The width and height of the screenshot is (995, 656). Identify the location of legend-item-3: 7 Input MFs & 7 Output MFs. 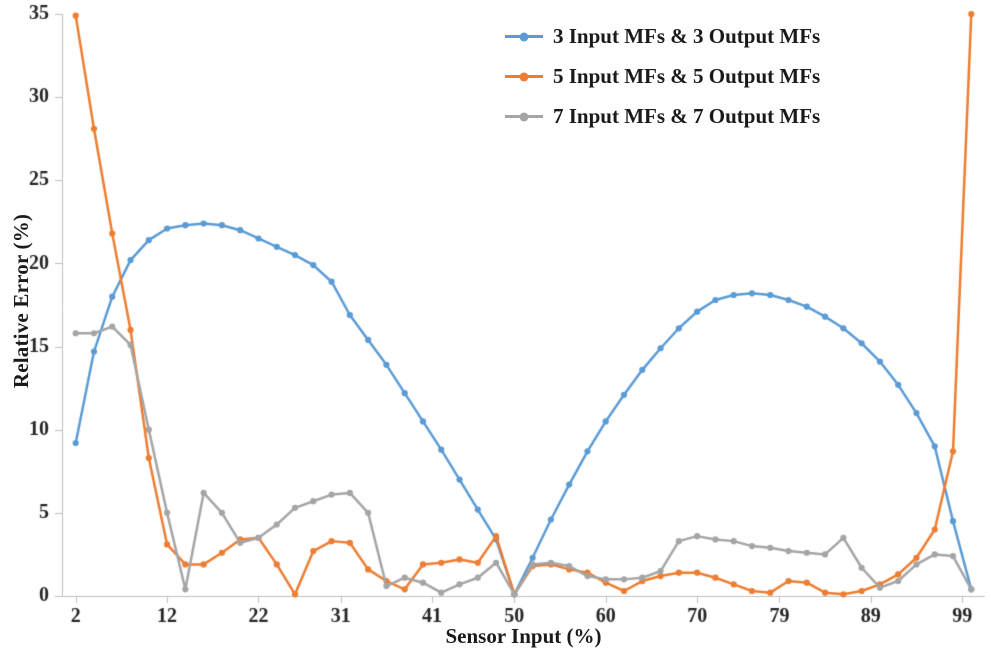
(662, 116).